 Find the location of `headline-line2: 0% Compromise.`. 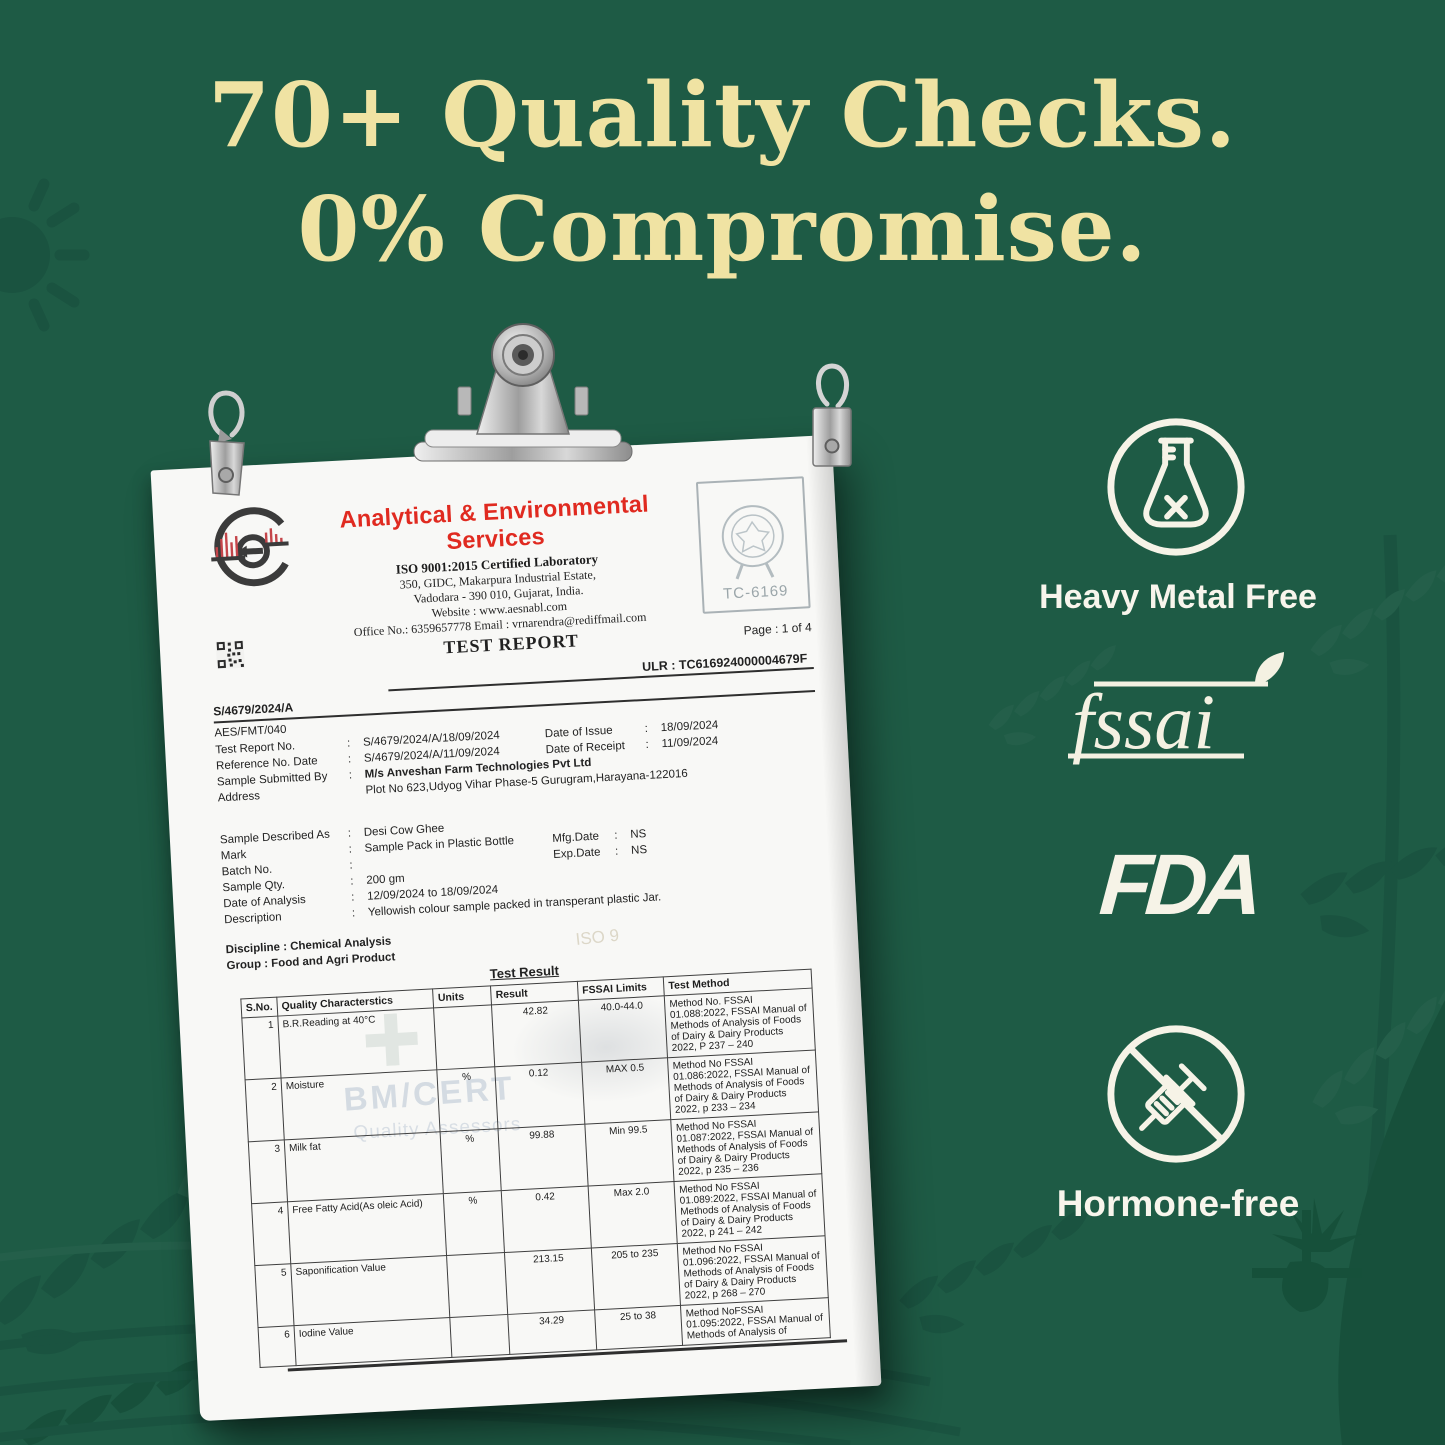

headline-line2: 0% Compromise. is located at coordinates (722, 228).